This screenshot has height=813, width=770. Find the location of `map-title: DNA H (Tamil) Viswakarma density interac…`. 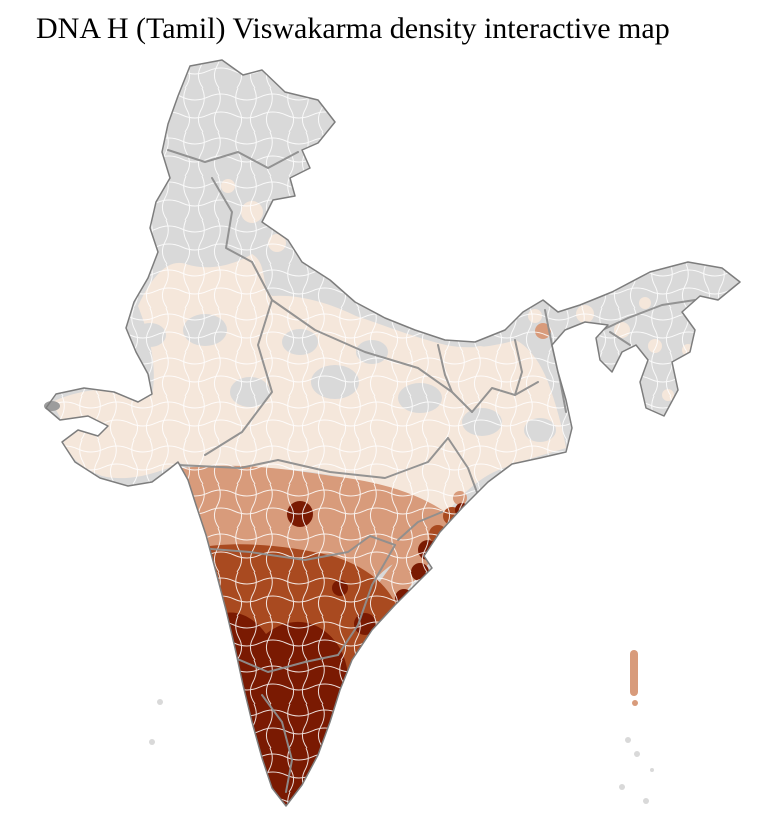

map-title: DNA H (Tamil) Viswakarma density interac… is located at coordinates (353, 28).